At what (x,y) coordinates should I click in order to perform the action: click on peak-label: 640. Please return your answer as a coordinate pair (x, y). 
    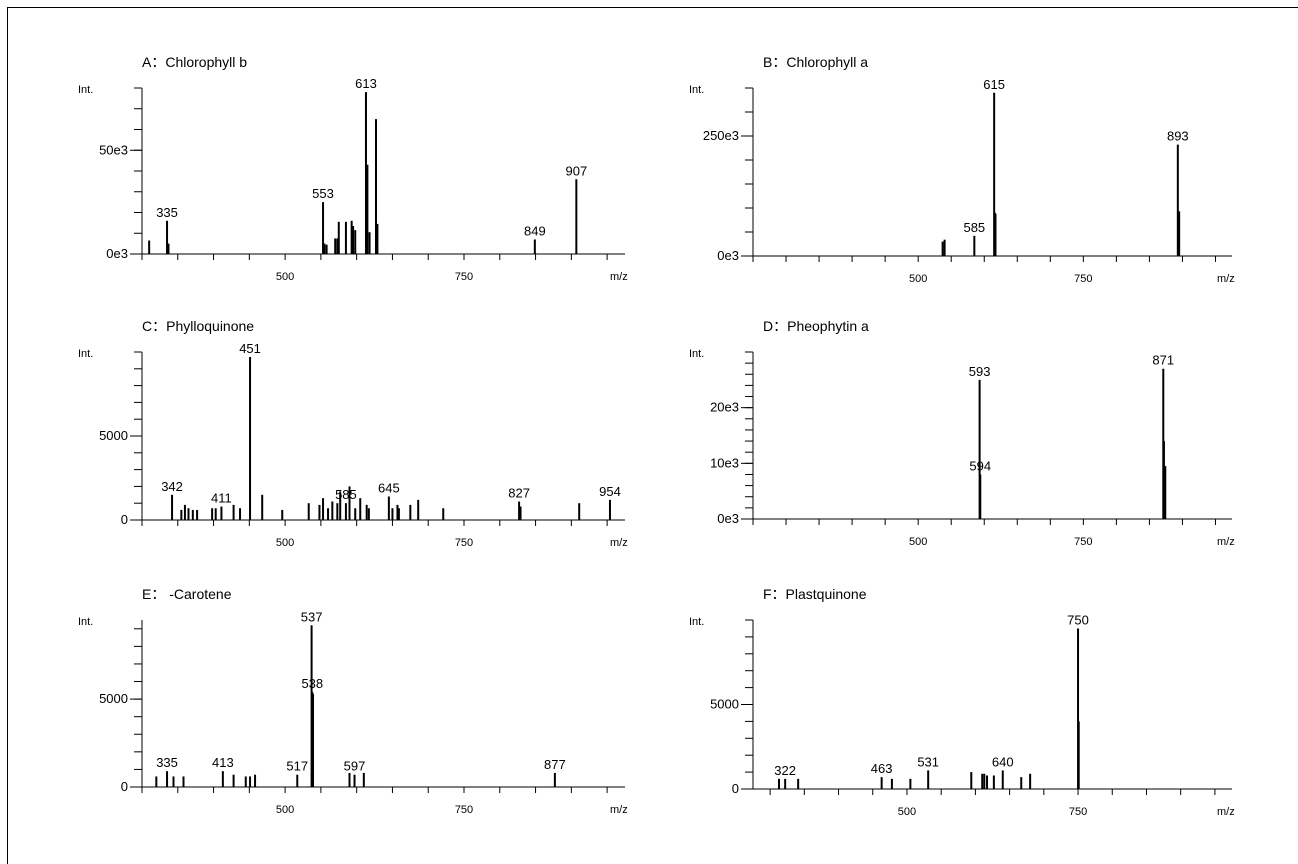
    Looking at the image, I should click on (1003, 761).